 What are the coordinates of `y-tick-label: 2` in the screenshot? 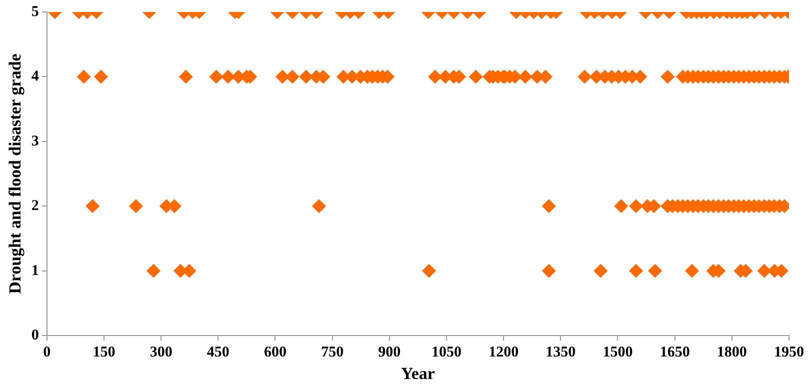 It's located at (35, 206).